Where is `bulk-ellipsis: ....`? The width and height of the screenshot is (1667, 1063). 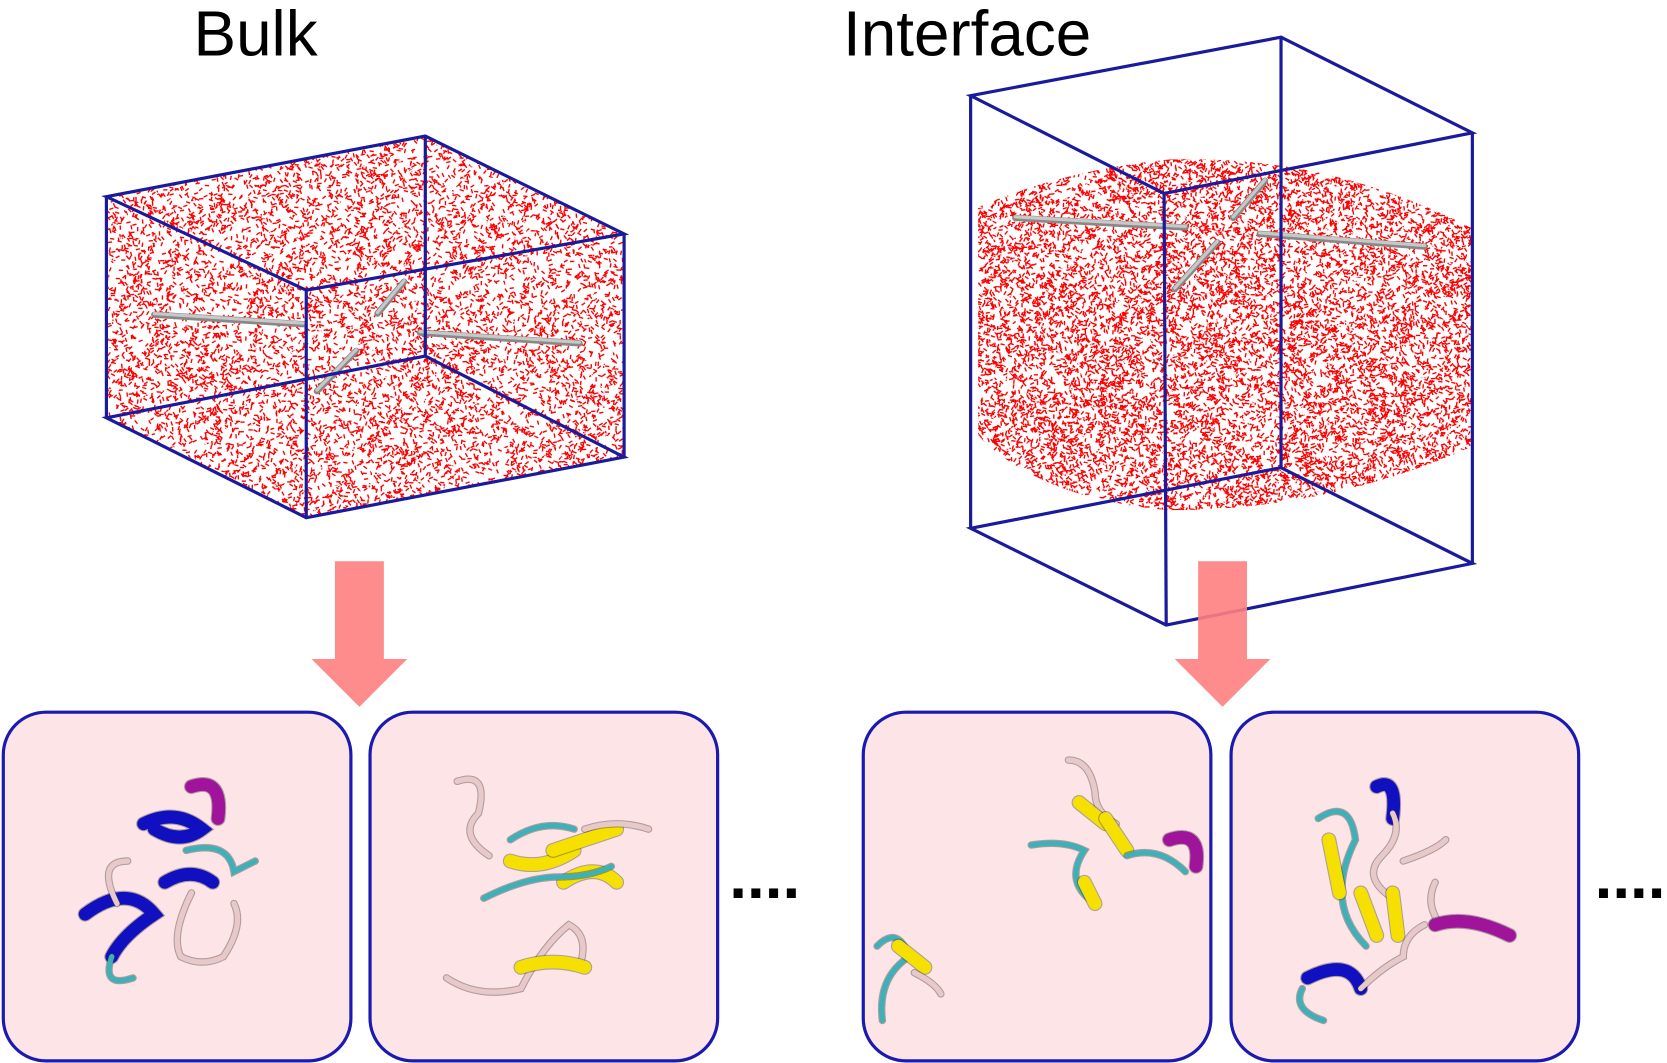
bulk-ellipsis: .... is located at coordinates (764, 876).